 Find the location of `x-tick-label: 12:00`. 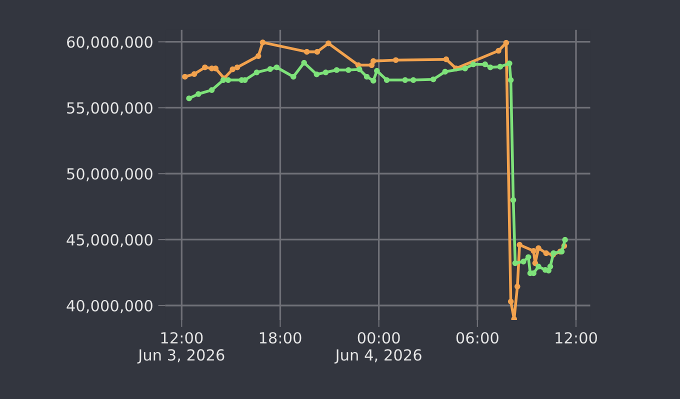

x-tick-label: 12:00 is located at coordinates (576, 338).